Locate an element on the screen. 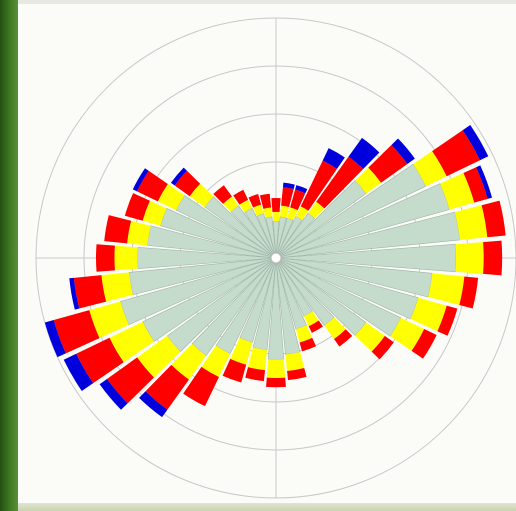 The image size is (516, 511). left-green-band is located at coordinates (9, 255).